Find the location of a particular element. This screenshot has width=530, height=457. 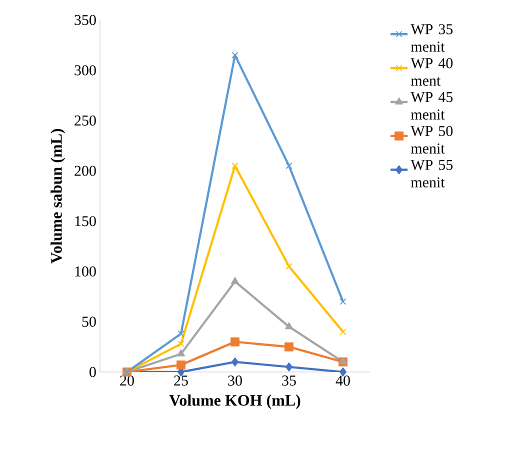

y-tick-label: 250 is located at coordinates (85, 121).